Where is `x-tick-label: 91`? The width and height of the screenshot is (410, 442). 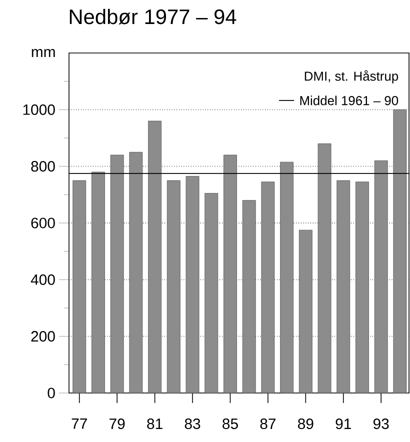 x-tick-label: 91 is located at coordinates (343, 424).